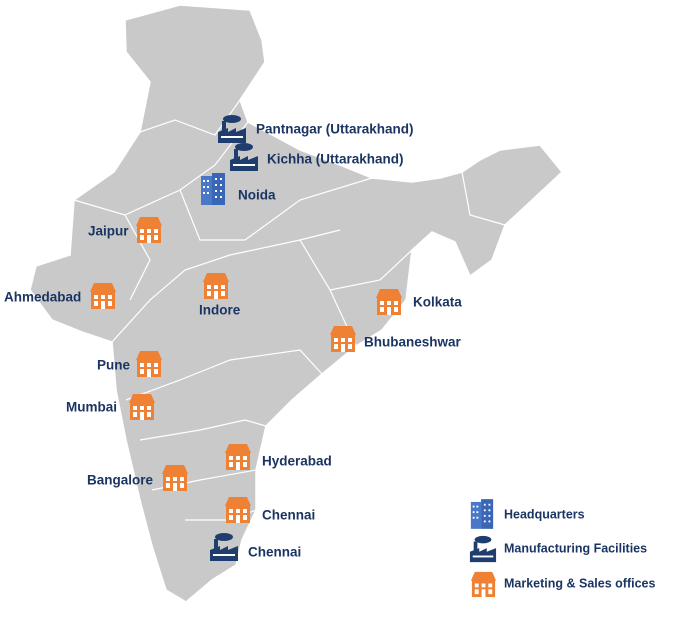  I want to click on building-icon, so click(213, 189).